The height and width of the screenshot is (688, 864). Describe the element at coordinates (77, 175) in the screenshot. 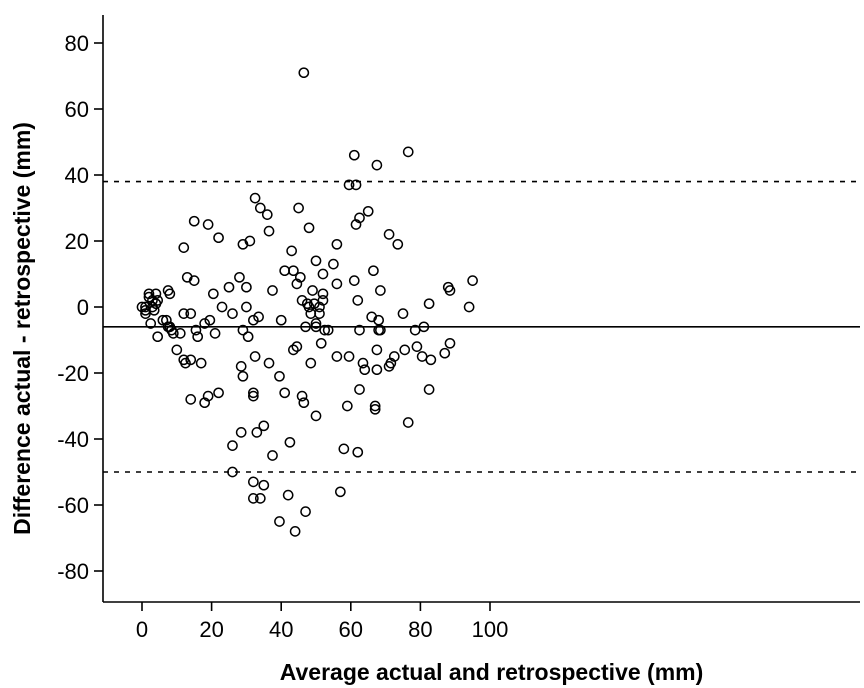

I see `y-tick-label: 40` at that location.